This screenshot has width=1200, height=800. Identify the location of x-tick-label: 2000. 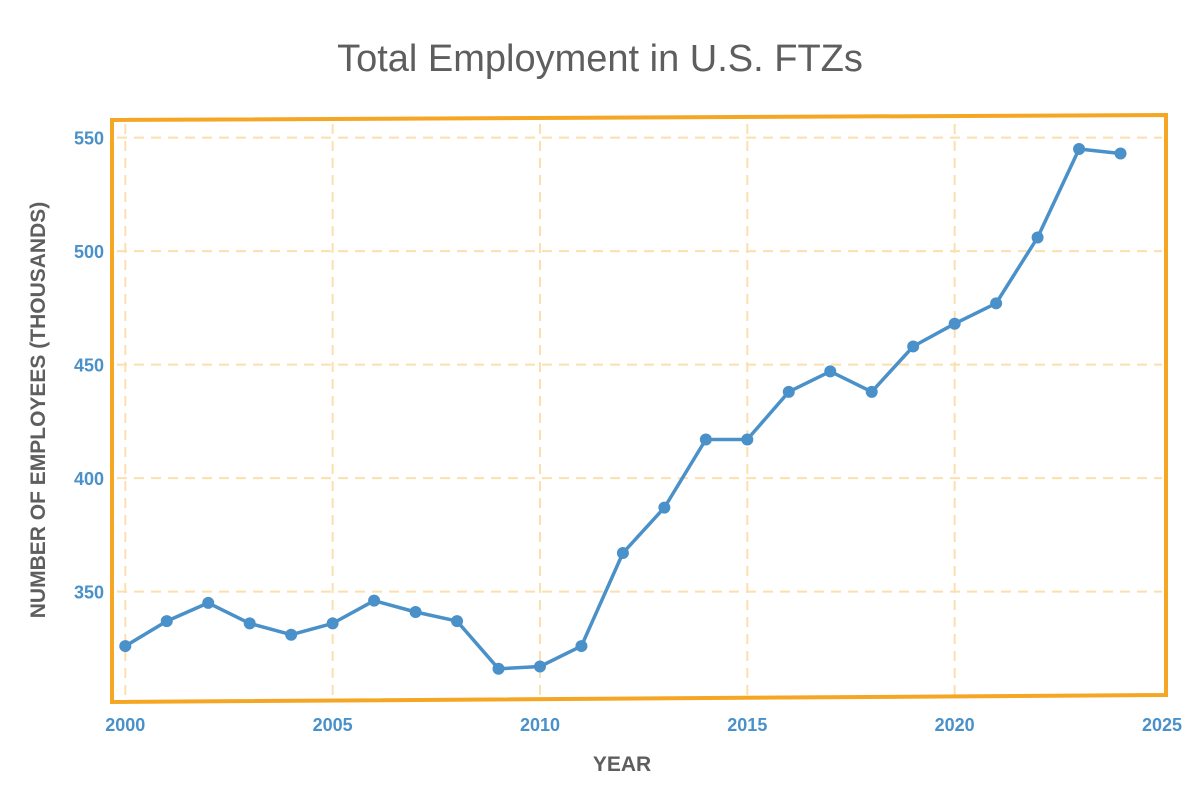
(125, 725).